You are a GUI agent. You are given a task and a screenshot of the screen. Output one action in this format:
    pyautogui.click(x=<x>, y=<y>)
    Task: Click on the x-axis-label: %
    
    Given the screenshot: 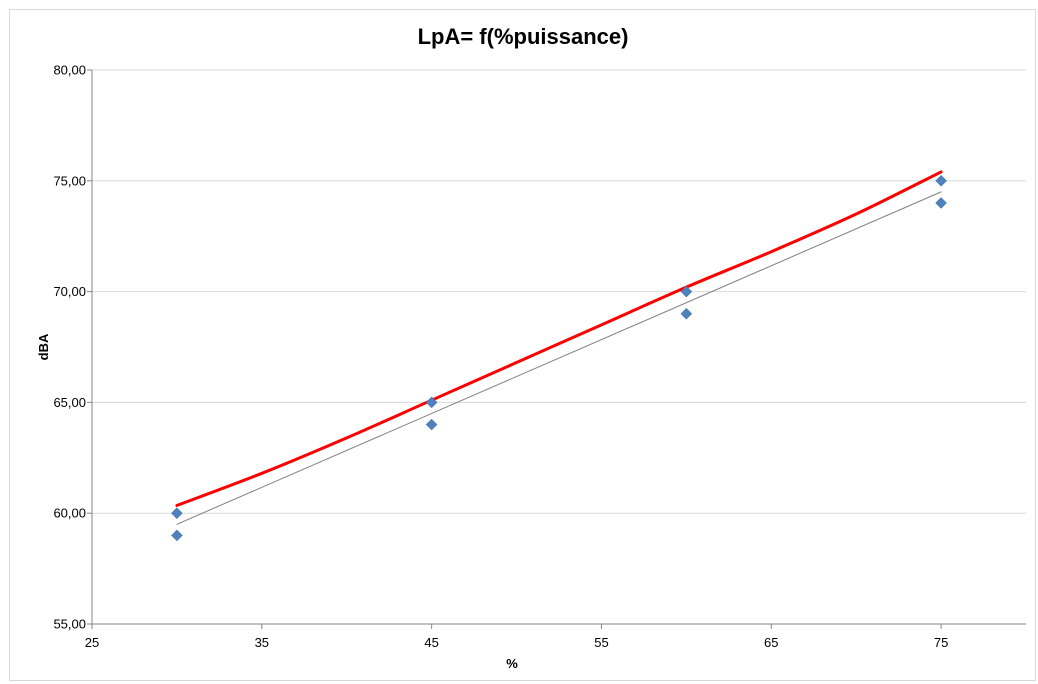 What is the action you would take?
    pyautogui.click(x=512, y=663)
    